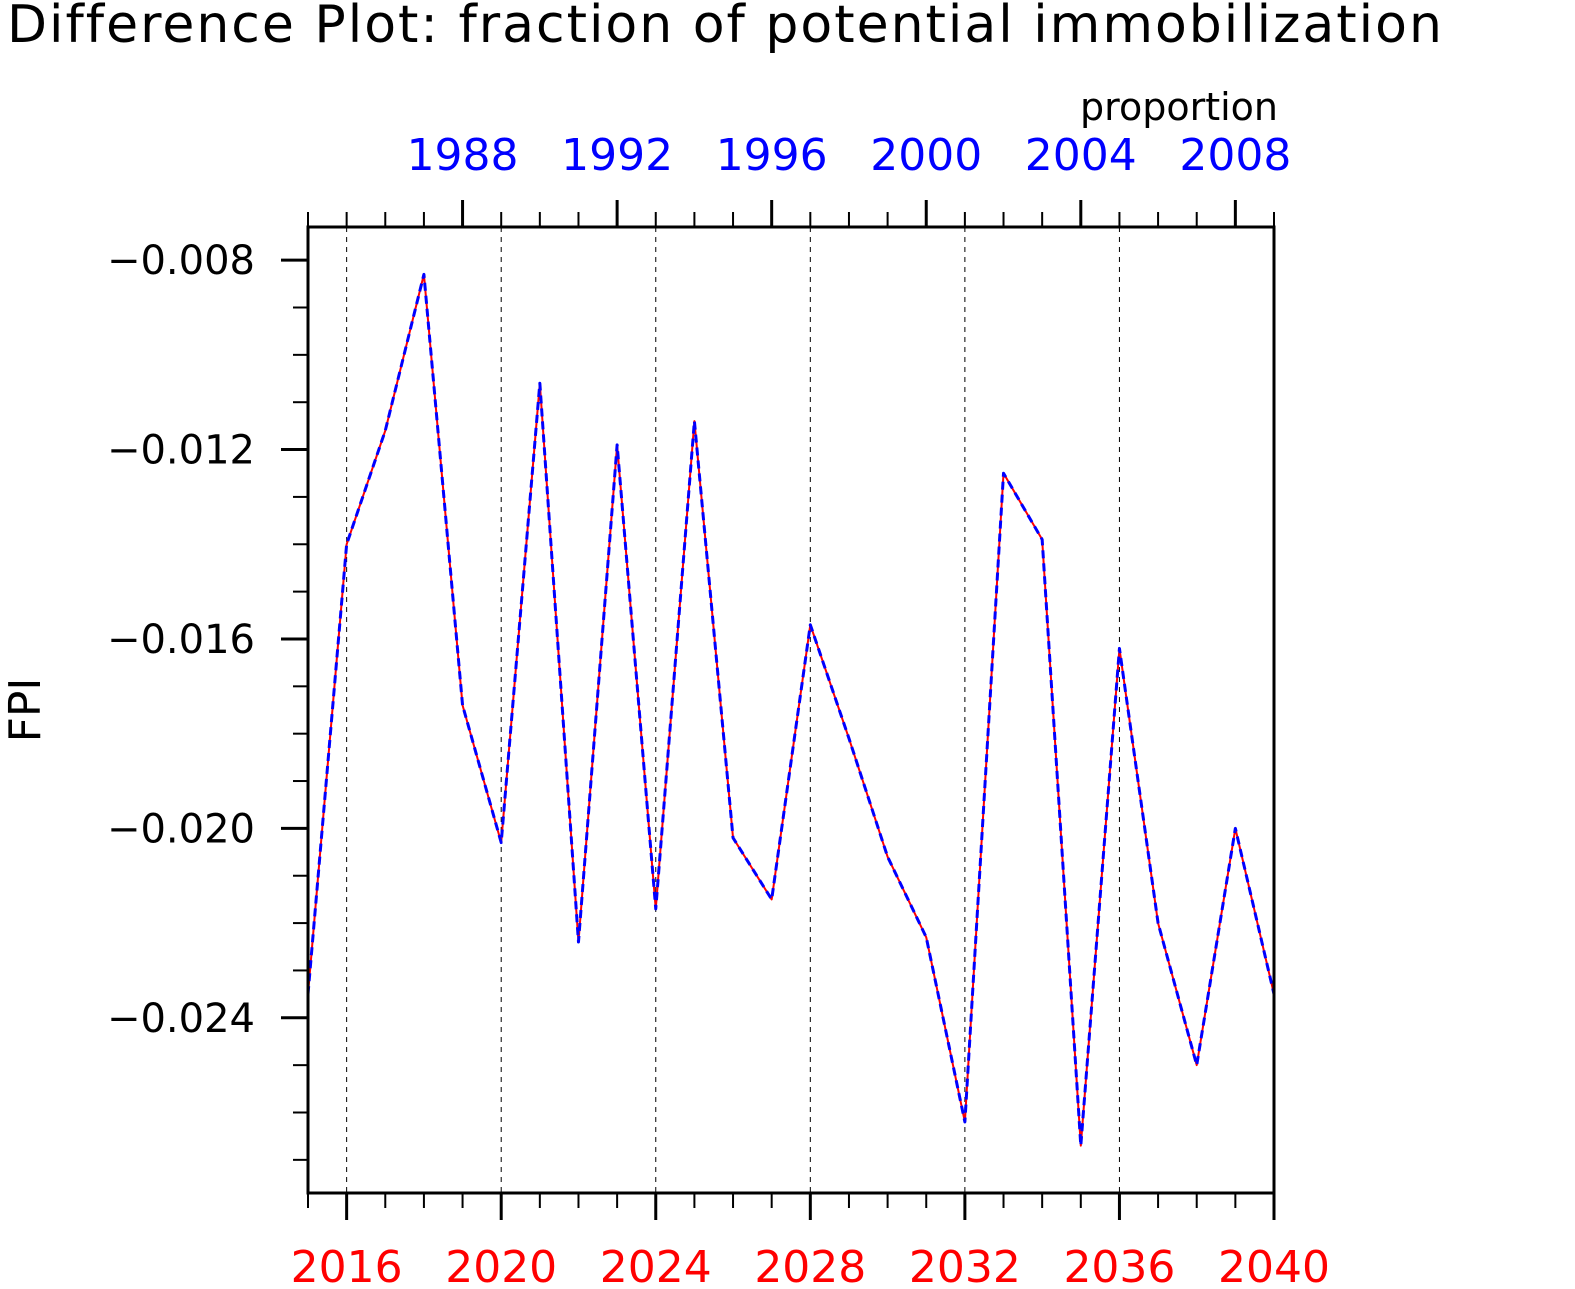  I want to click on x-tick-label: 2016, so click(347, 1265).